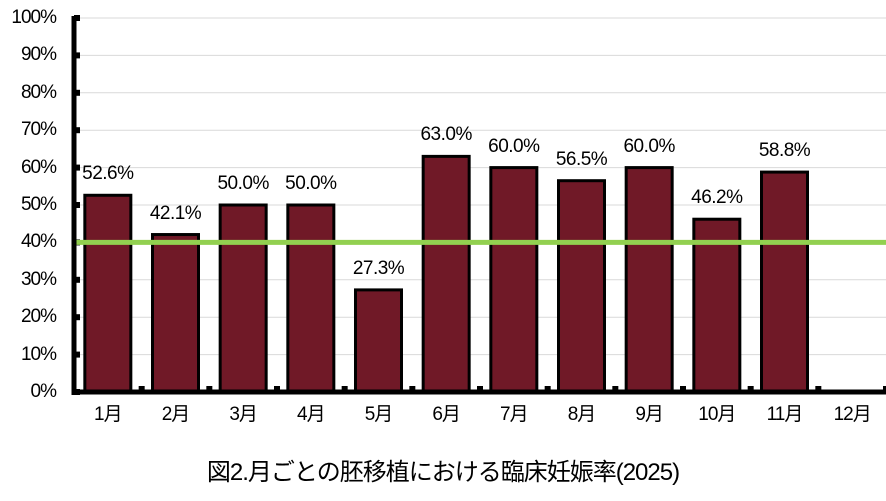  Describe the element at coordinates (717, 414) in the screenshot. I see `x-tick-label: 10月` at that location.